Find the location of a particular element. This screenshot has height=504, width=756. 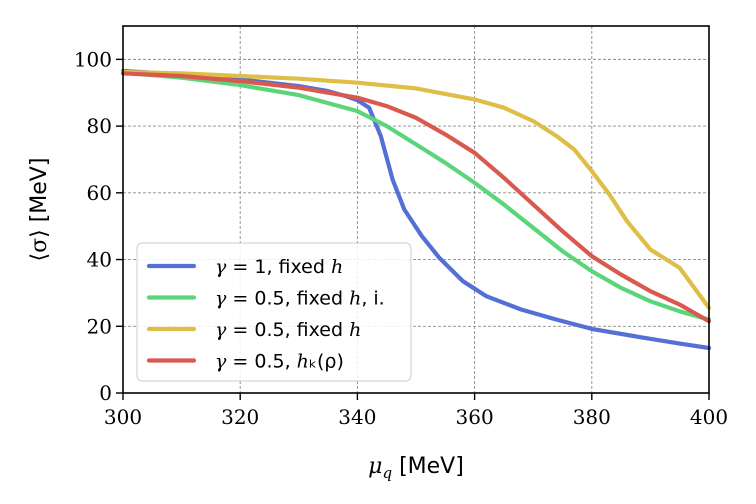

y-axis-label: ⟨σ⟩ [MeV] is located at coordinates (39, 210).